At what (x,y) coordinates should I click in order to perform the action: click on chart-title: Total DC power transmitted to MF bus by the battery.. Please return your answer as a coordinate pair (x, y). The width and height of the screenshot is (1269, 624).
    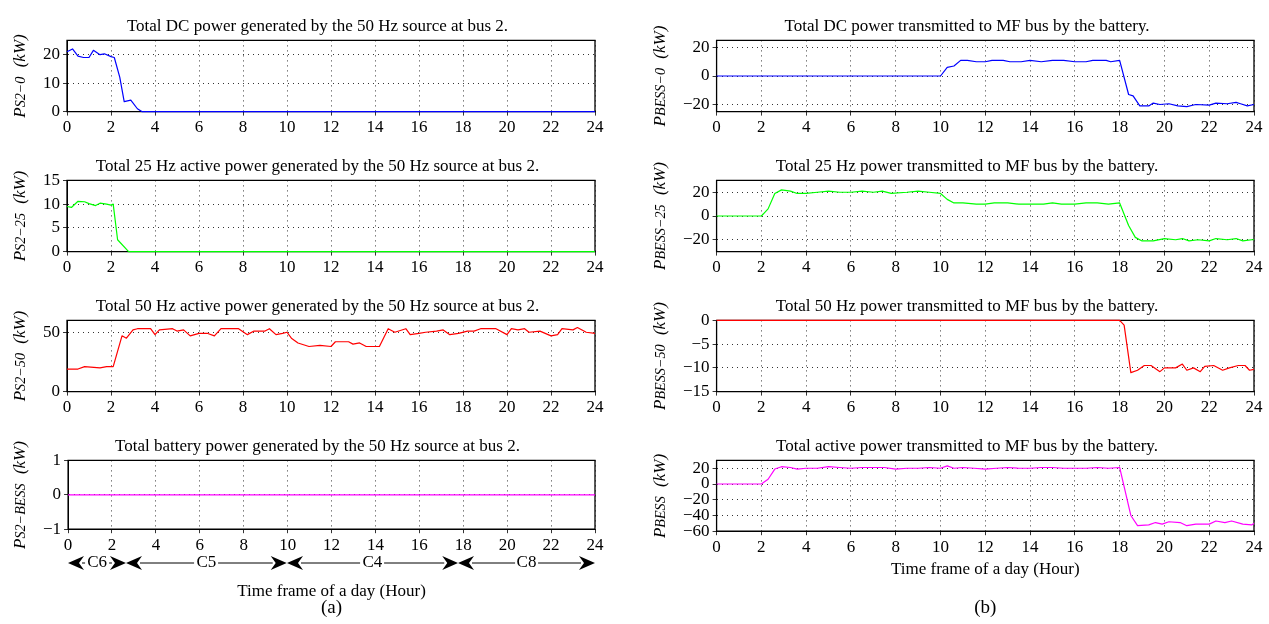
    Looking at the image, I should click on (967, 25).